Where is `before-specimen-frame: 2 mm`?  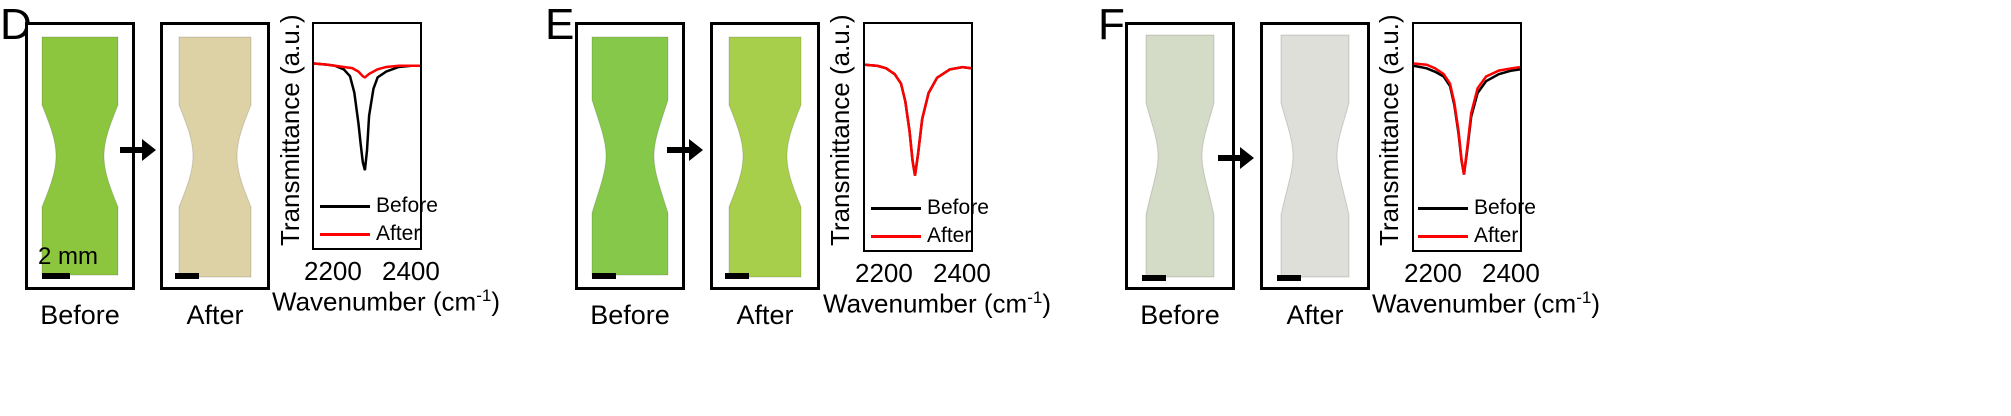 before-specimen-frame: 2 mm is located at coordinates (80, 156).